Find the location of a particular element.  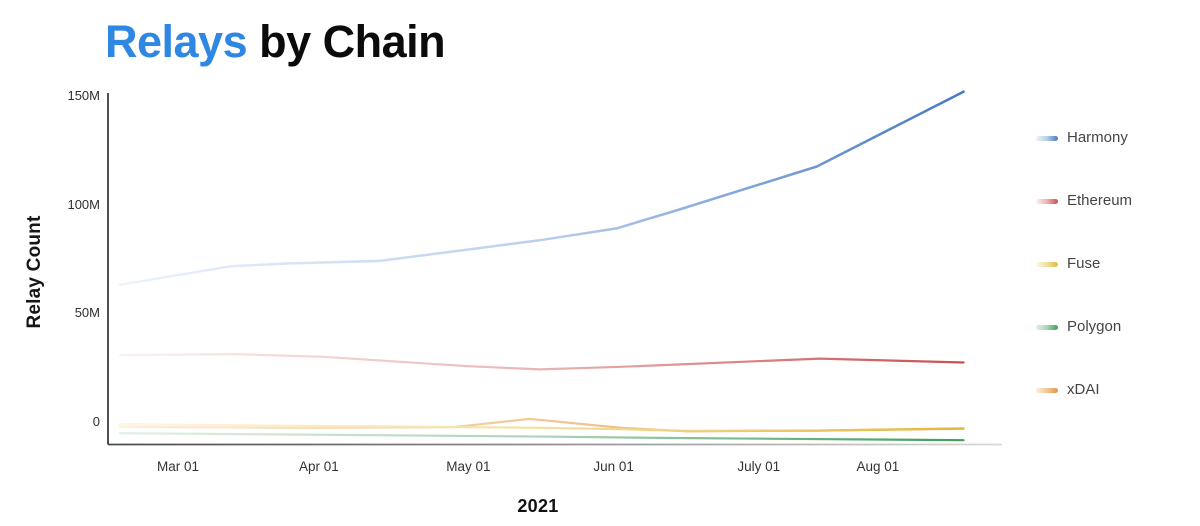

x-tick-label-july-01: July 01 is located at coordinates (759, 466).